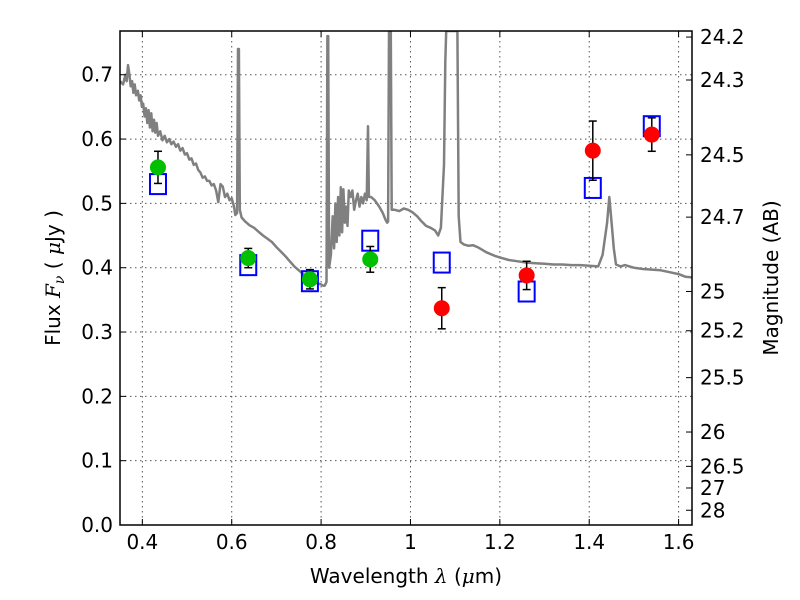  I want to click on y-tick-label: 0.5, so click(97, 203).